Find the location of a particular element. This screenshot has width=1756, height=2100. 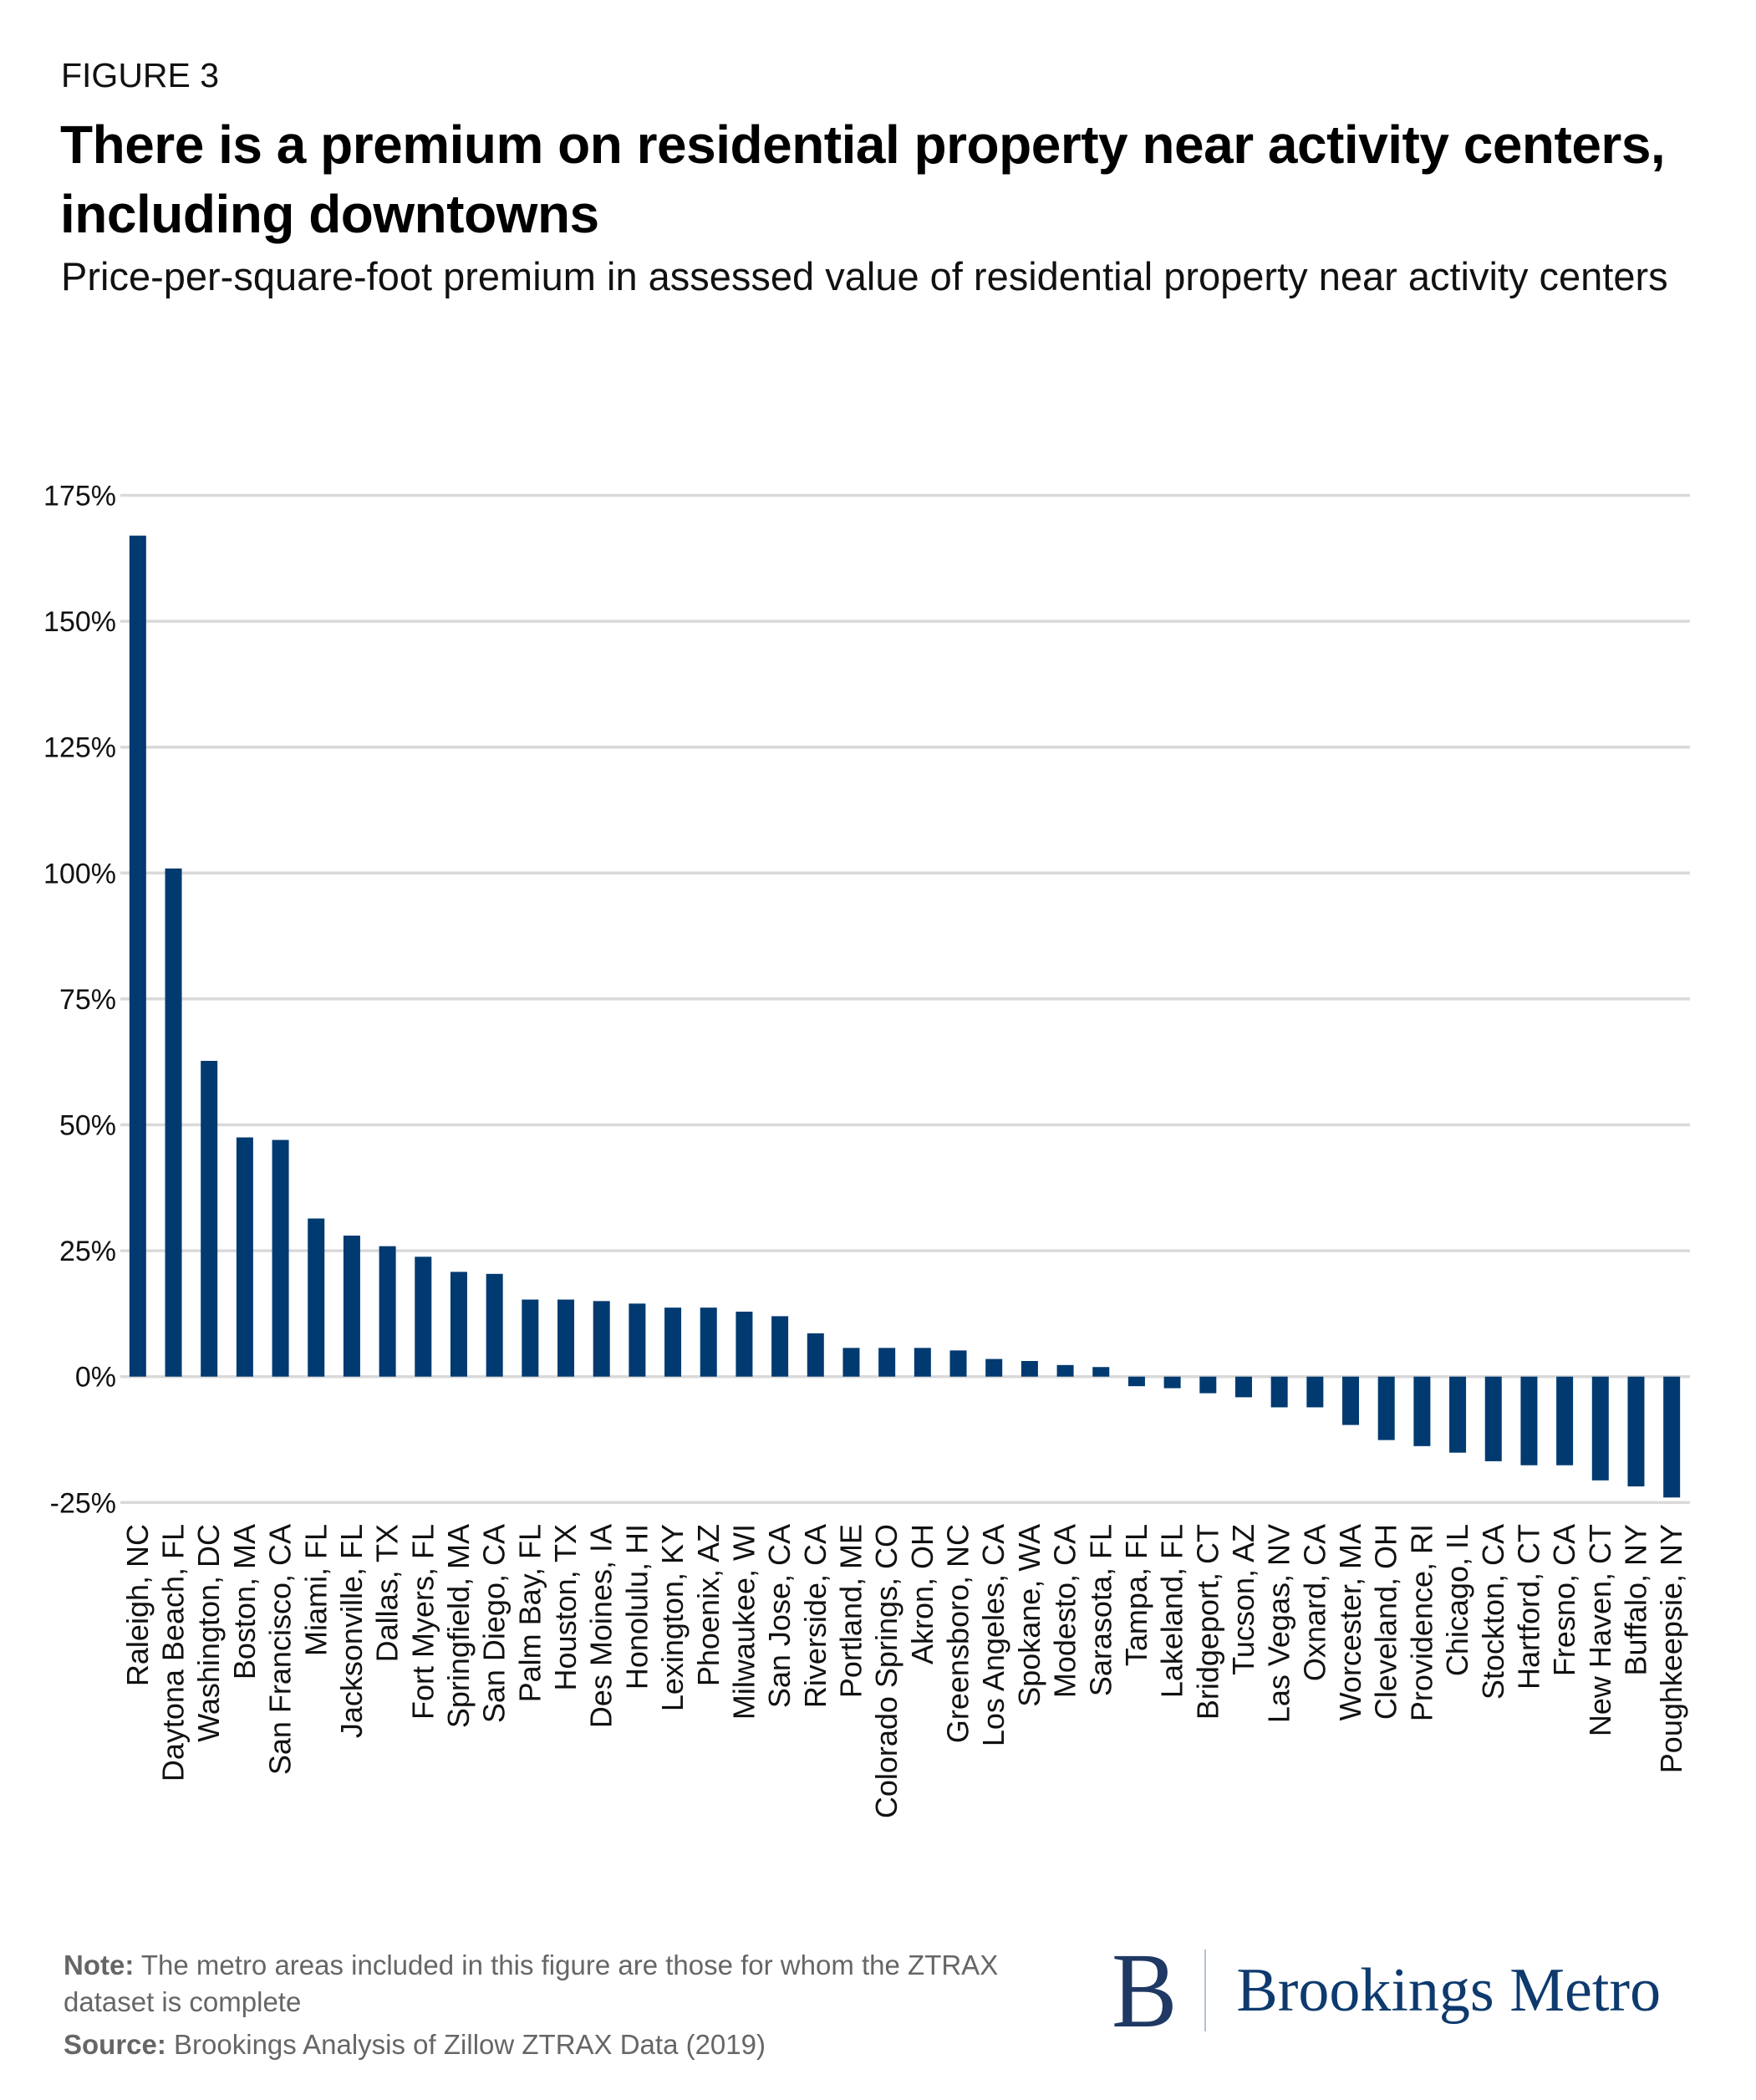

figure-label: FIGURE 3 is located at coordinates (140, 75).